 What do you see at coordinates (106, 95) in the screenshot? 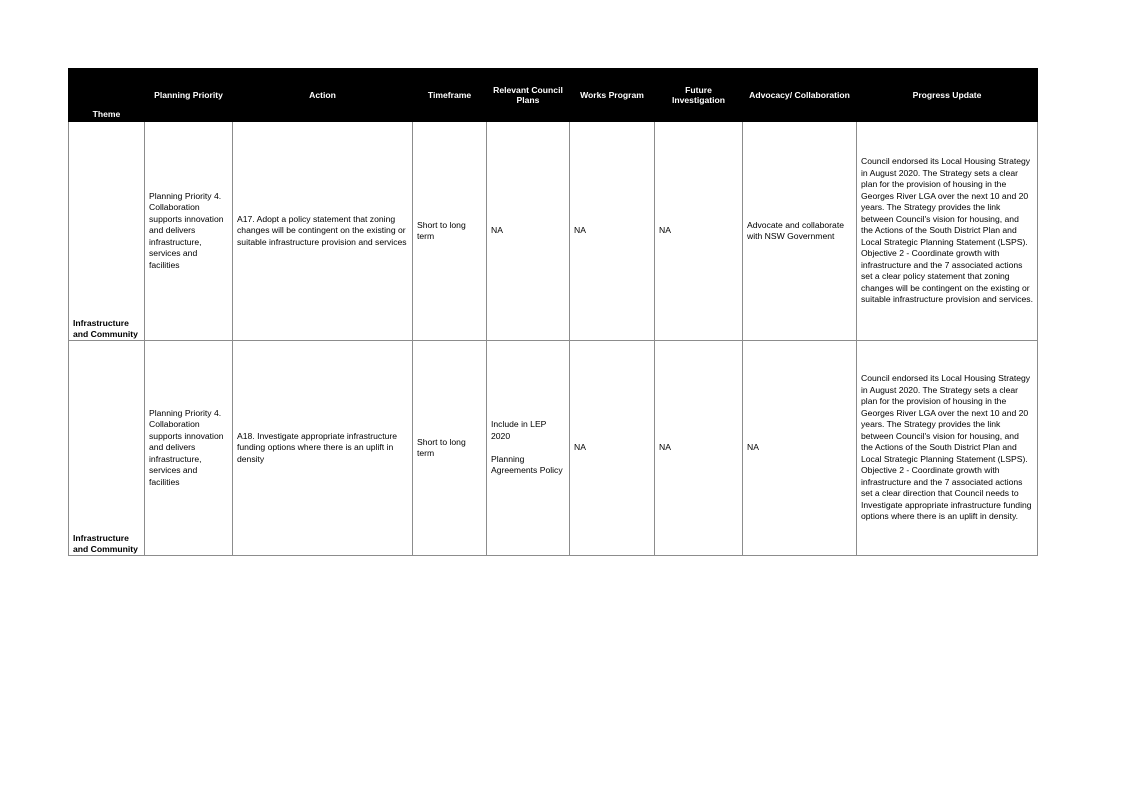
I see `header-theme: Theme` at bounding box center [106, 95].